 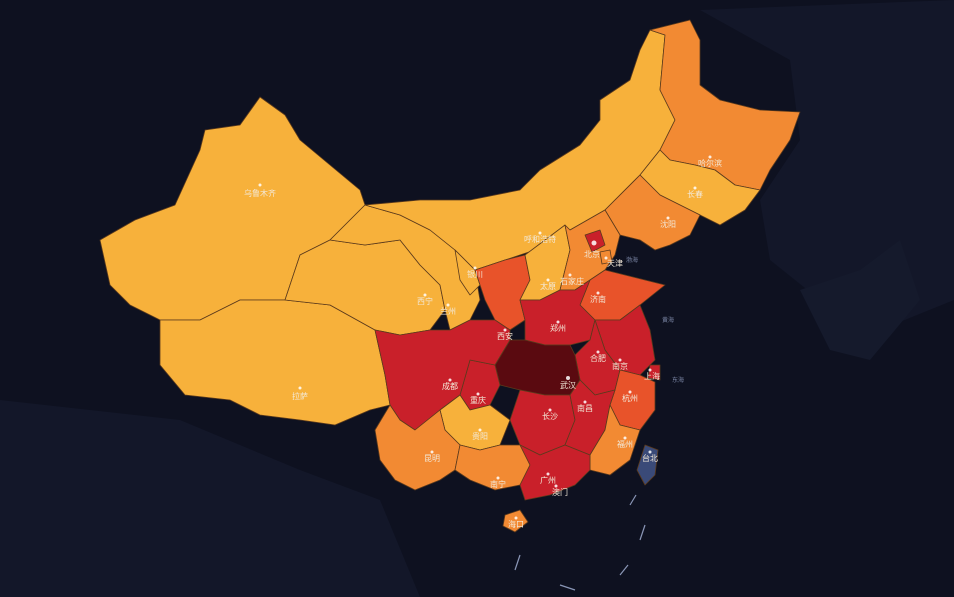 I want to click on city-label-yinchuan: 银川, so click(x=475, y=274).